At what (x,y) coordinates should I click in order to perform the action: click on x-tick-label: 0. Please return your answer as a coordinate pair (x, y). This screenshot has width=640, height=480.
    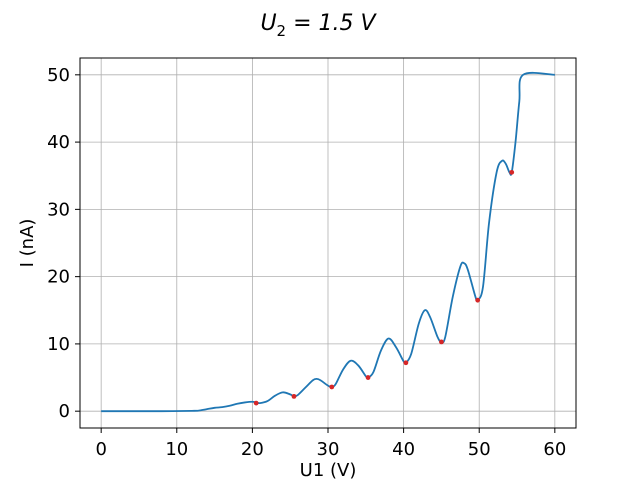
    Looking at the image, I should click on (100, 449).